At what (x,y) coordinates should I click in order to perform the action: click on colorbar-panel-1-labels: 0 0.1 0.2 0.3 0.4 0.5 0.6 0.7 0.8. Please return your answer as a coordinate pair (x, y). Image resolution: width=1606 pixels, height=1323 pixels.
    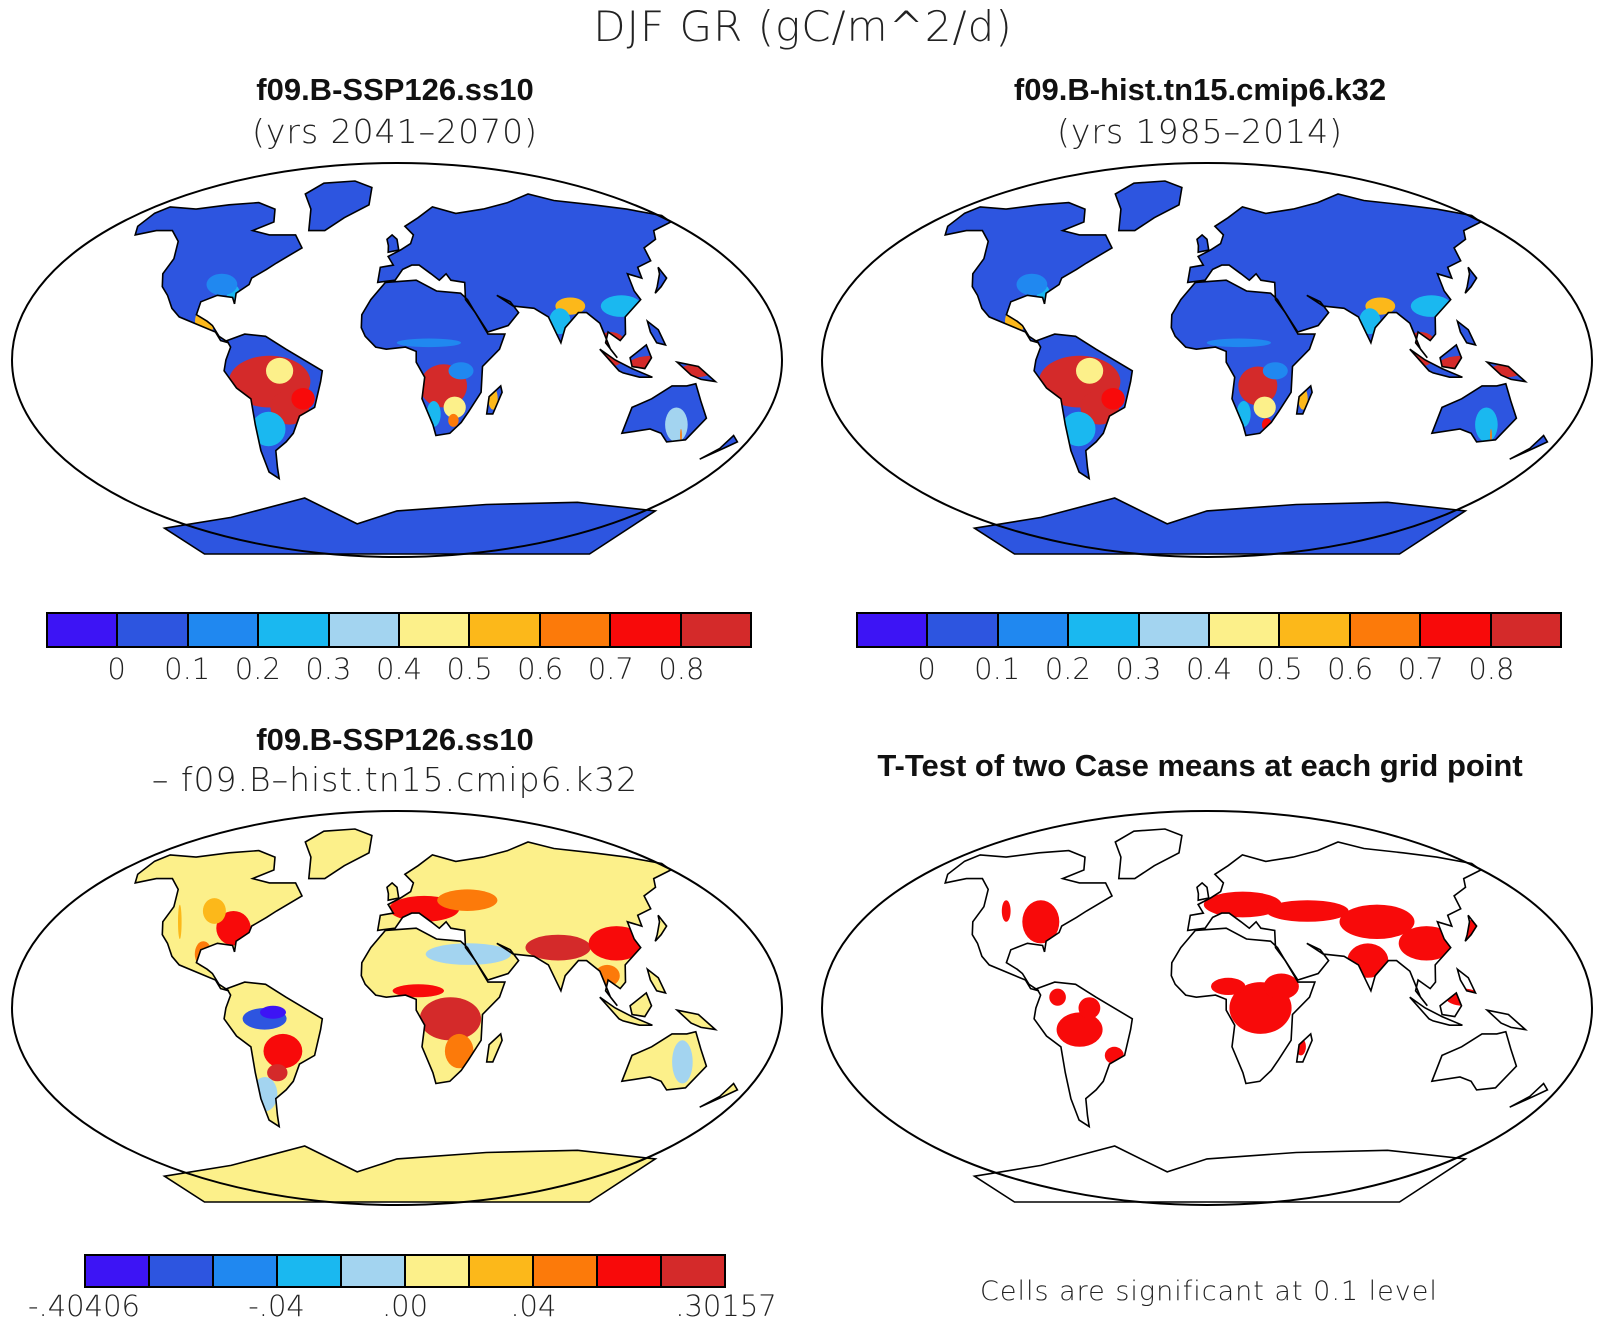
    Looking at the image, I should click on (399, 669).